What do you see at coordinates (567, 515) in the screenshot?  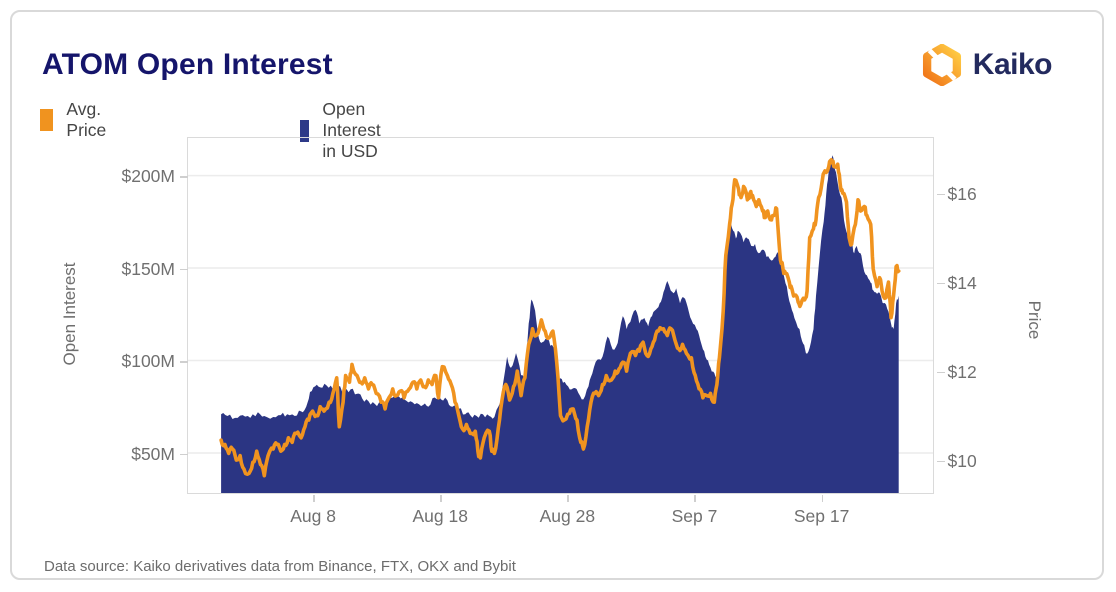 I see `x-axis-tick-label: Aug 28` at bounding box center [567, 515].